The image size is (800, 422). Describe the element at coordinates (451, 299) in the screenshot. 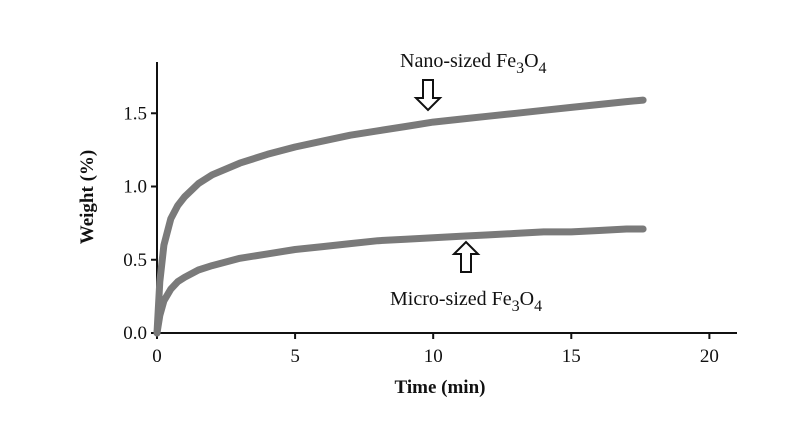

I see `annotation-micro-main: Micro-sized Fe` at that location.